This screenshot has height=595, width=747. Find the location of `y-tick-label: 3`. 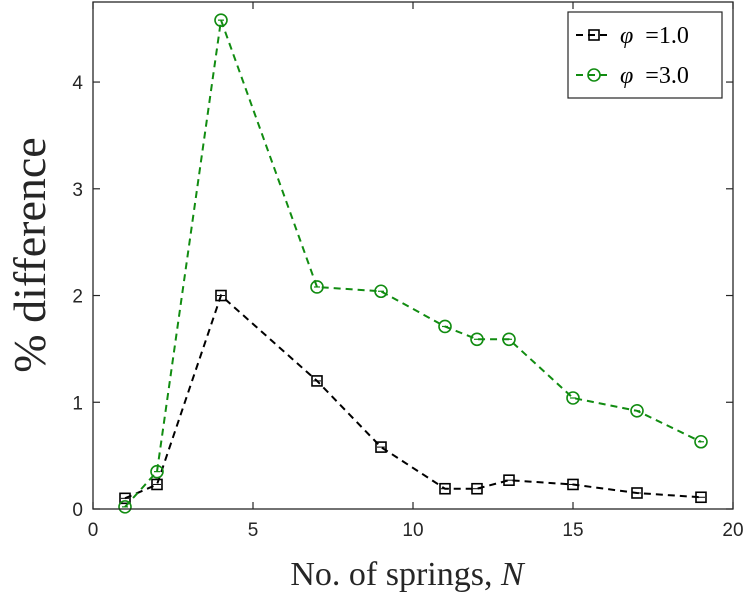

y-tick-label: 3 is located at coordinates (77, 190).